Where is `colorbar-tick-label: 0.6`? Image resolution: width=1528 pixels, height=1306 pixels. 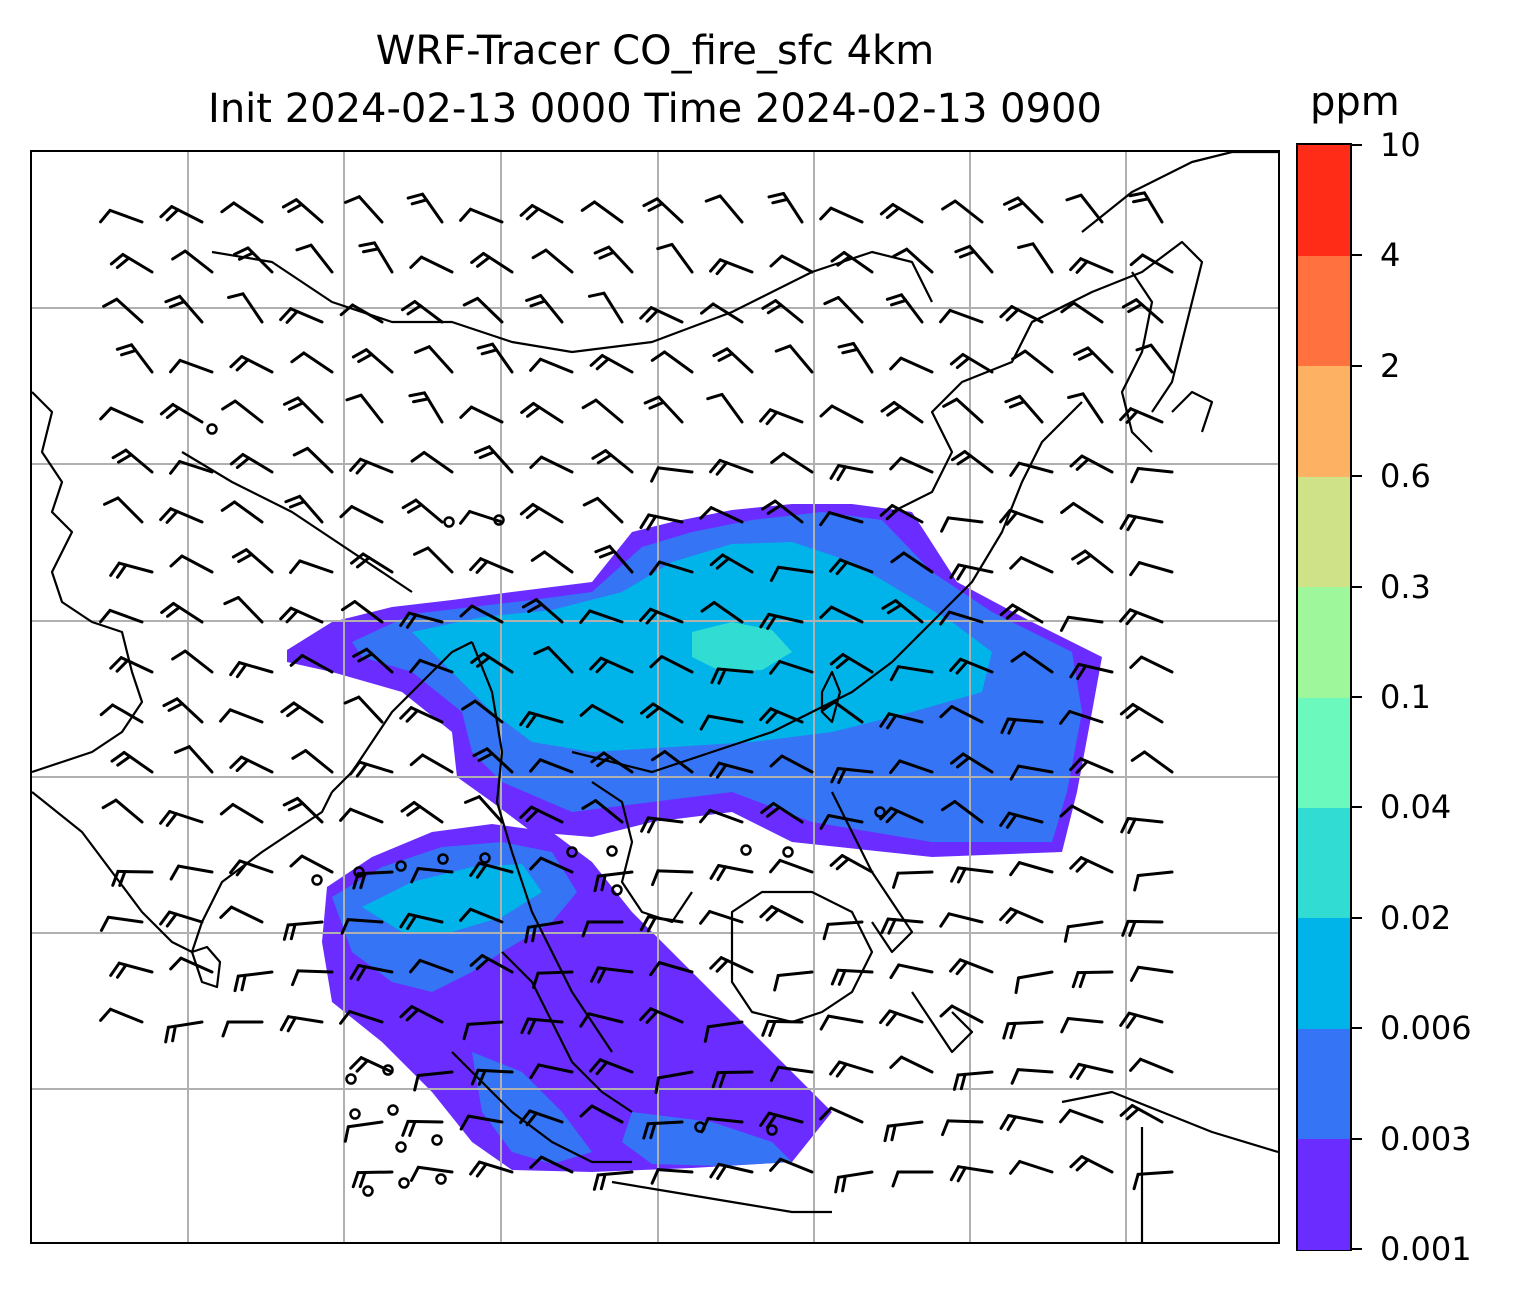 colorbar-tick-label: 0.6 is located at coordinates (1405, 476).